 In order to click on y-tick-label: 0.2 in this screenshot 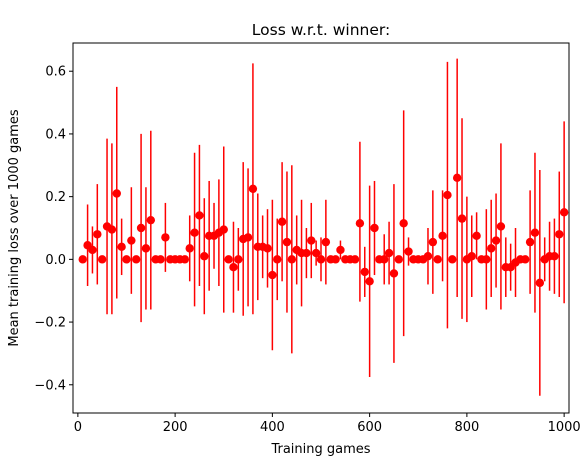, I will do `click(55, 197)`.